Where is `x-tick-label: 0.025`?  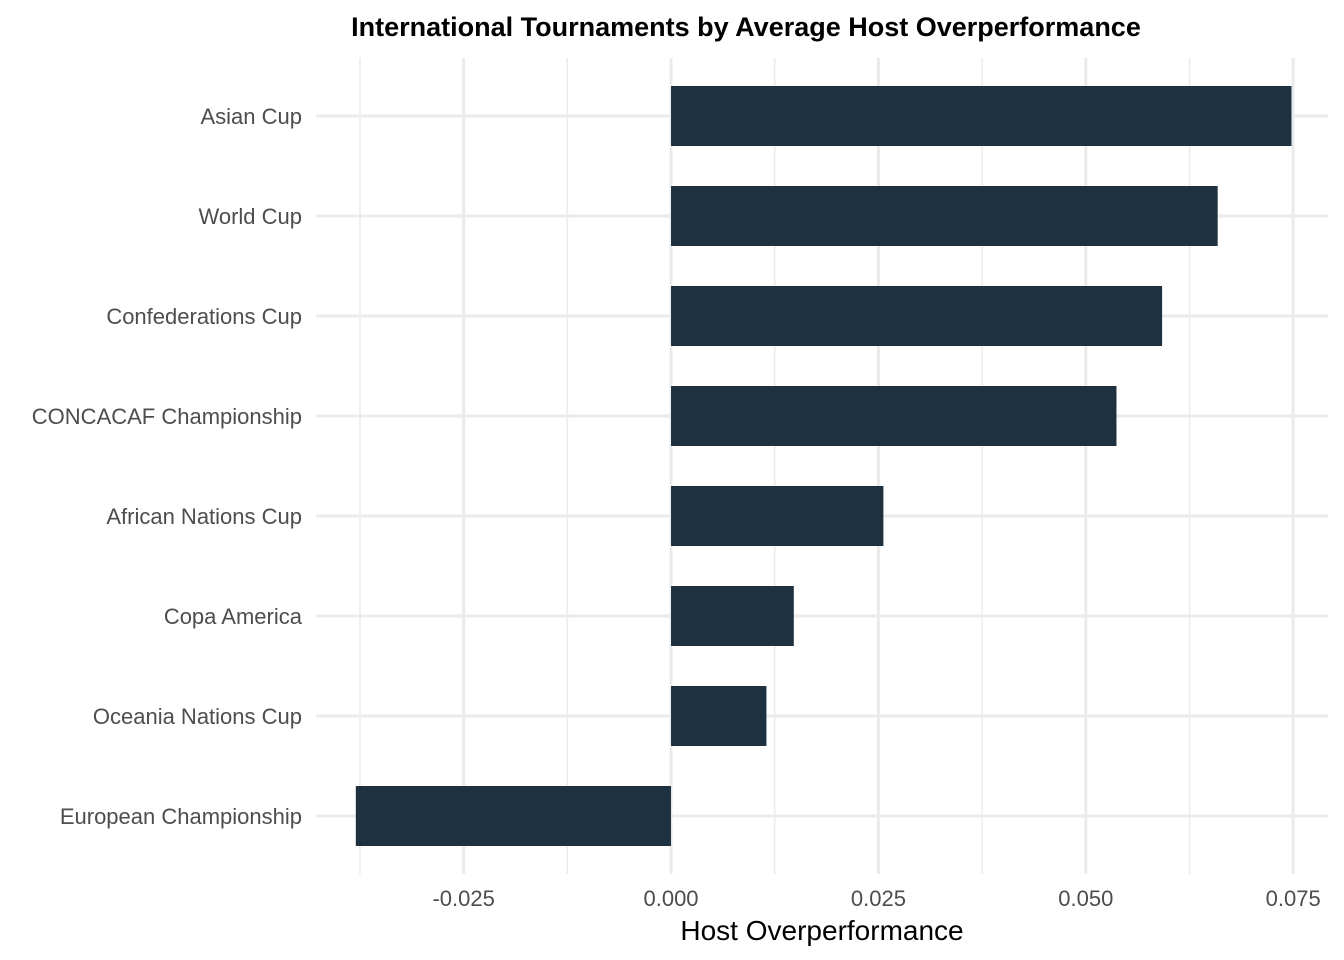
x-tick-label: 0.025 is located at coordinates (878, 898).